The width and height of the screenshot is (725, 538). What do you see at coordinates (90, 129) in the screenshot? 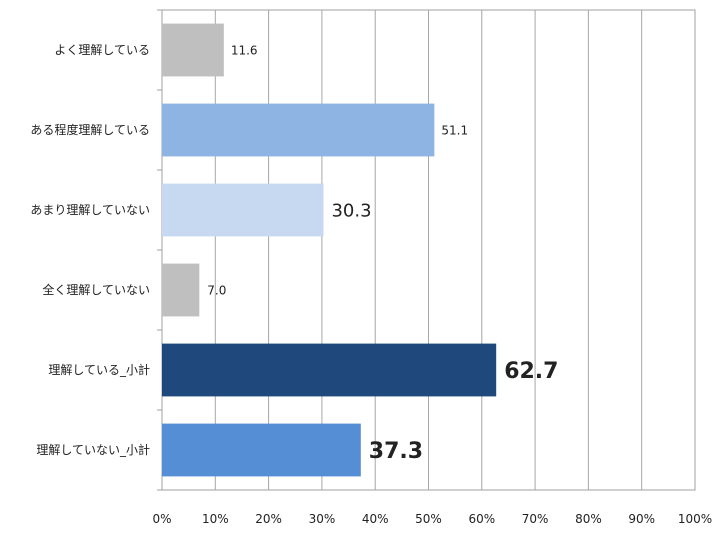
I see `category-label: ある程度理解している` at bounding box center [90, 129].